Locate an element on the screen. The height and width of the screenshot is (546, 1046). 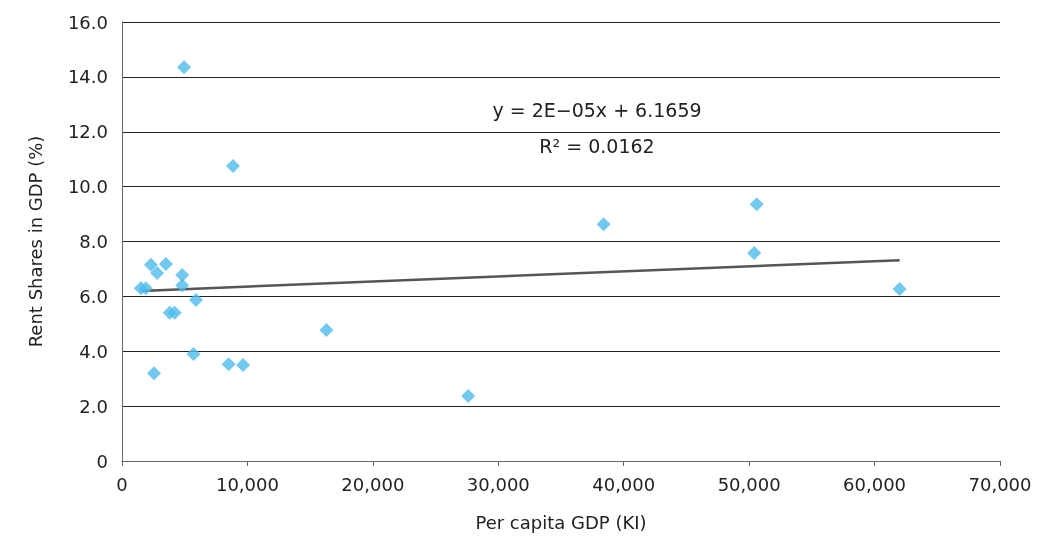
x-tick-label: 0 is located at coordinates (122, 484).